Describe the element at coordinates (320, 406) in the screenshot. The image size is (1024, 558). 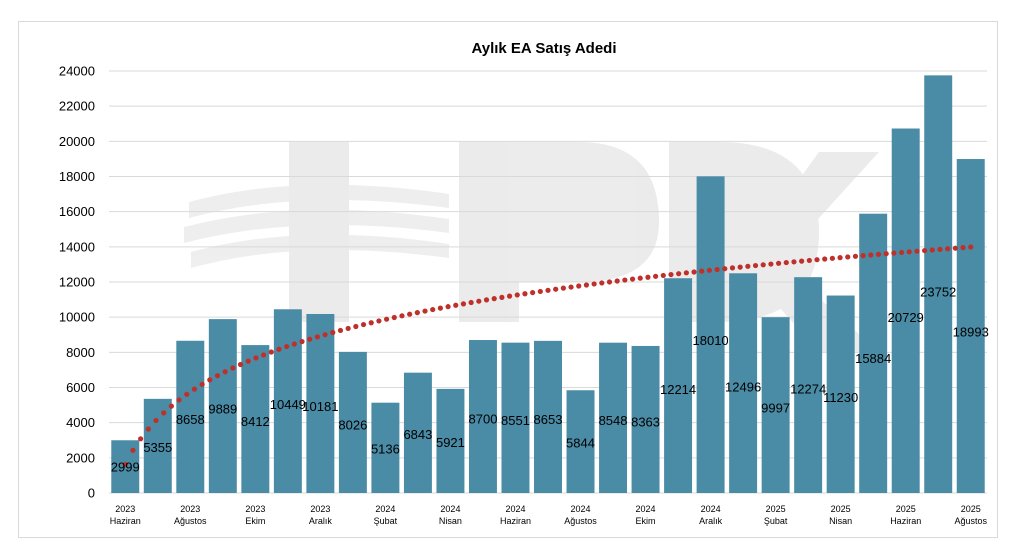
I see `data-label: 10181` at that location.